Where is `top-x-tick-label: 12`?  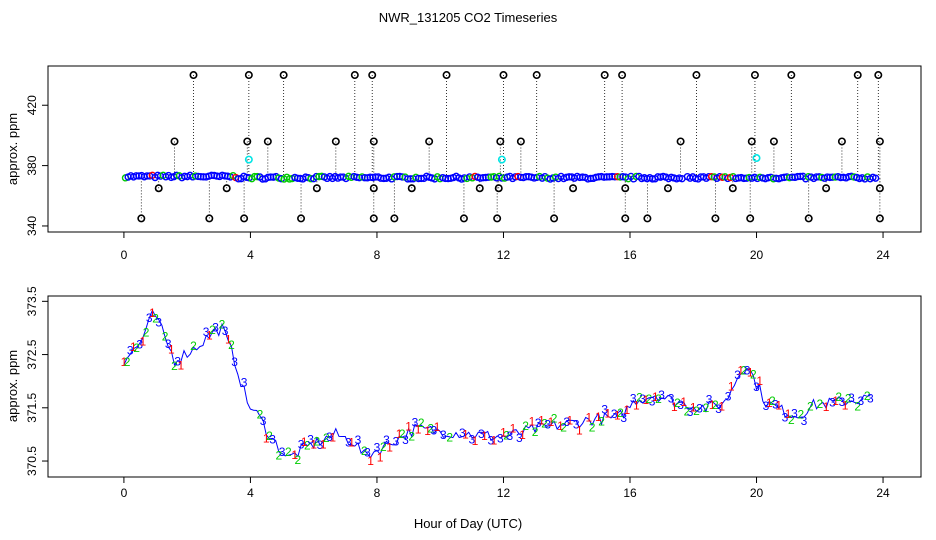 top-x-tick-label: 12 is located at coordinates (504, 255).